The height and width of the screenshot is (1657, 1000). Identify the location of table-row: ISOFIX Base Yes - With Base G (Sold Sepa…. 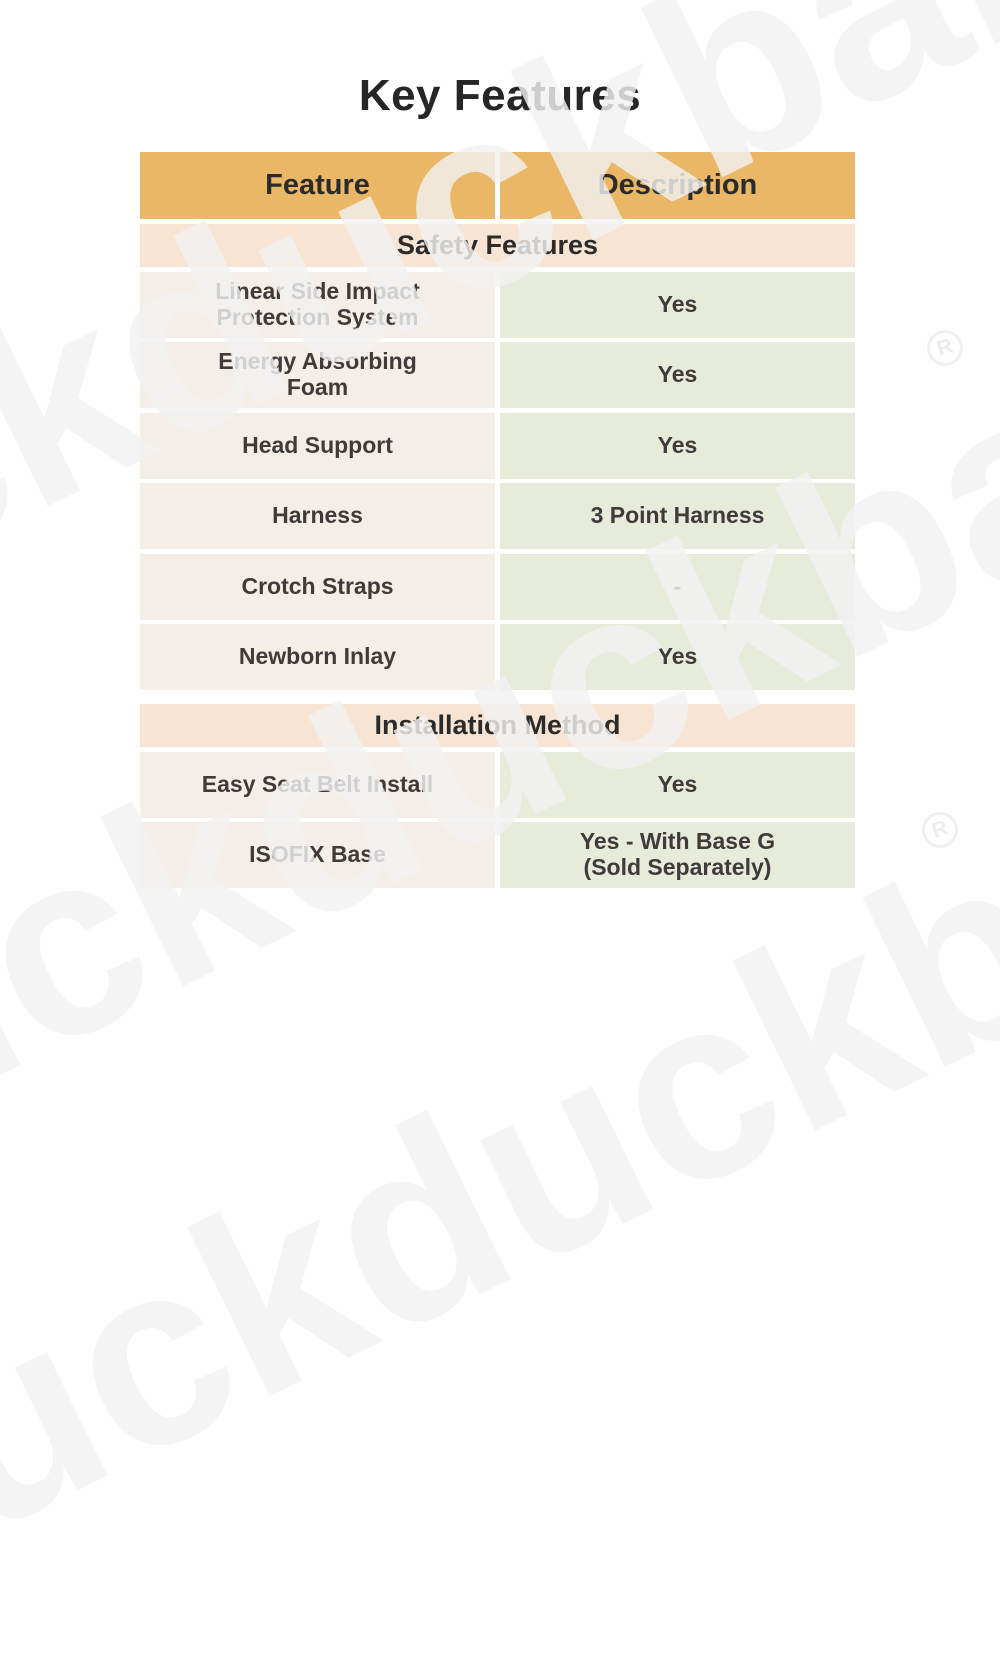
(497, 855).